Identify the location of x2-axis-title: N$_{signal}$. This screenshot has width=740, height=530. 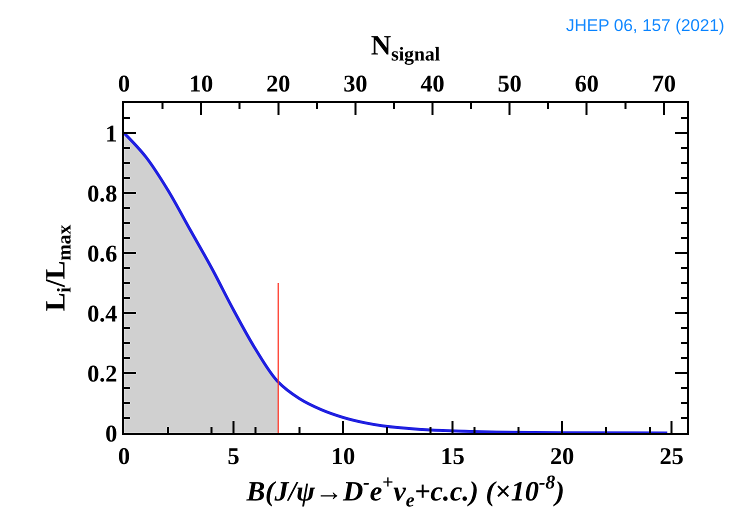
(405, 48).